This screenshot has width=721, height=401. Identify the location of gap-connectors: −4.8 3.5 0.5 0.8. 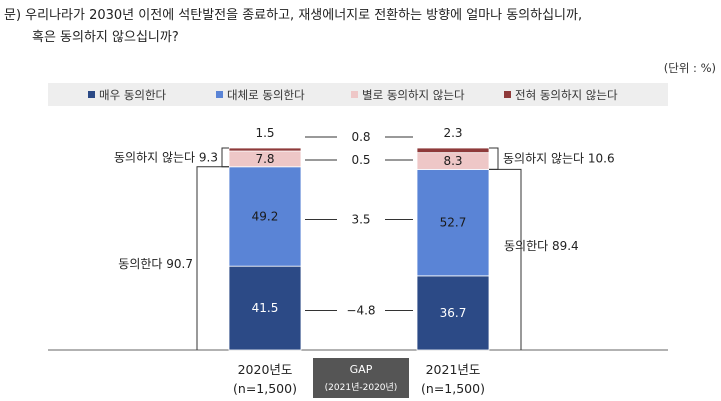
(359, 224).